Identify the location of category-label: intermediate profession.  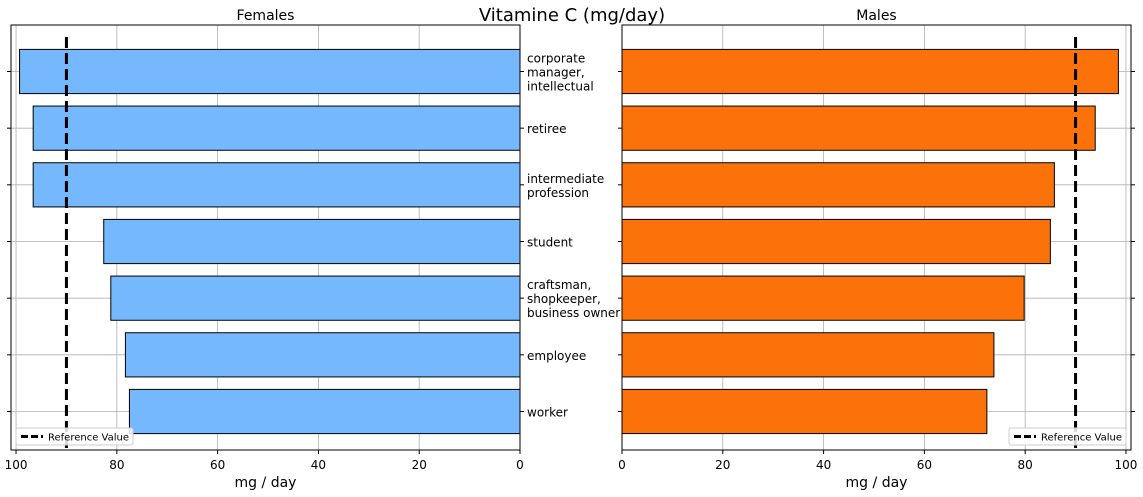
(565, 186).